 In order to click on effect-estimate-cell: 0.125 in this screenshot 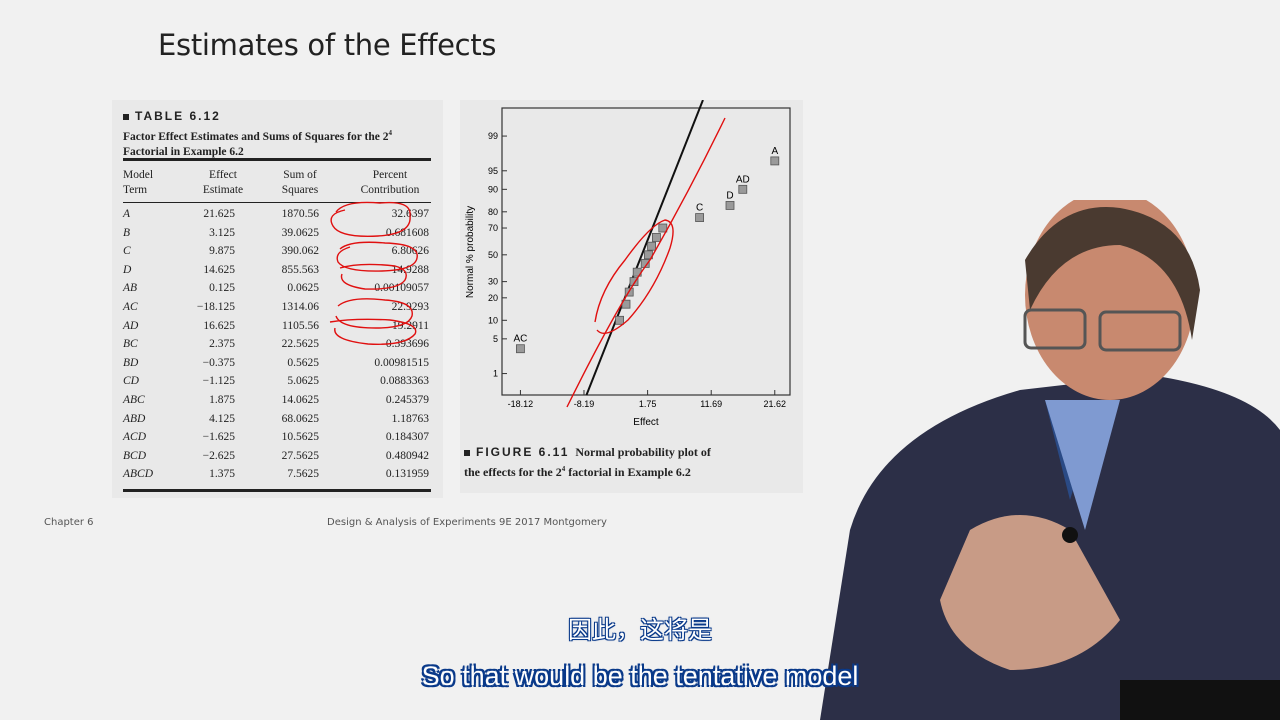, I will do `click(222, 288)`.